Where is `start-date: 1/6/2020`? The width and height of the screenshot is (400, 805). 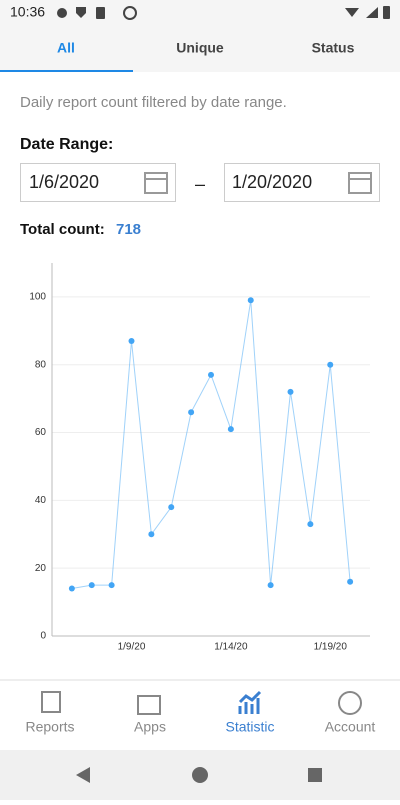
start-date: 1/6/2020 is located at coordinates (64, 182).